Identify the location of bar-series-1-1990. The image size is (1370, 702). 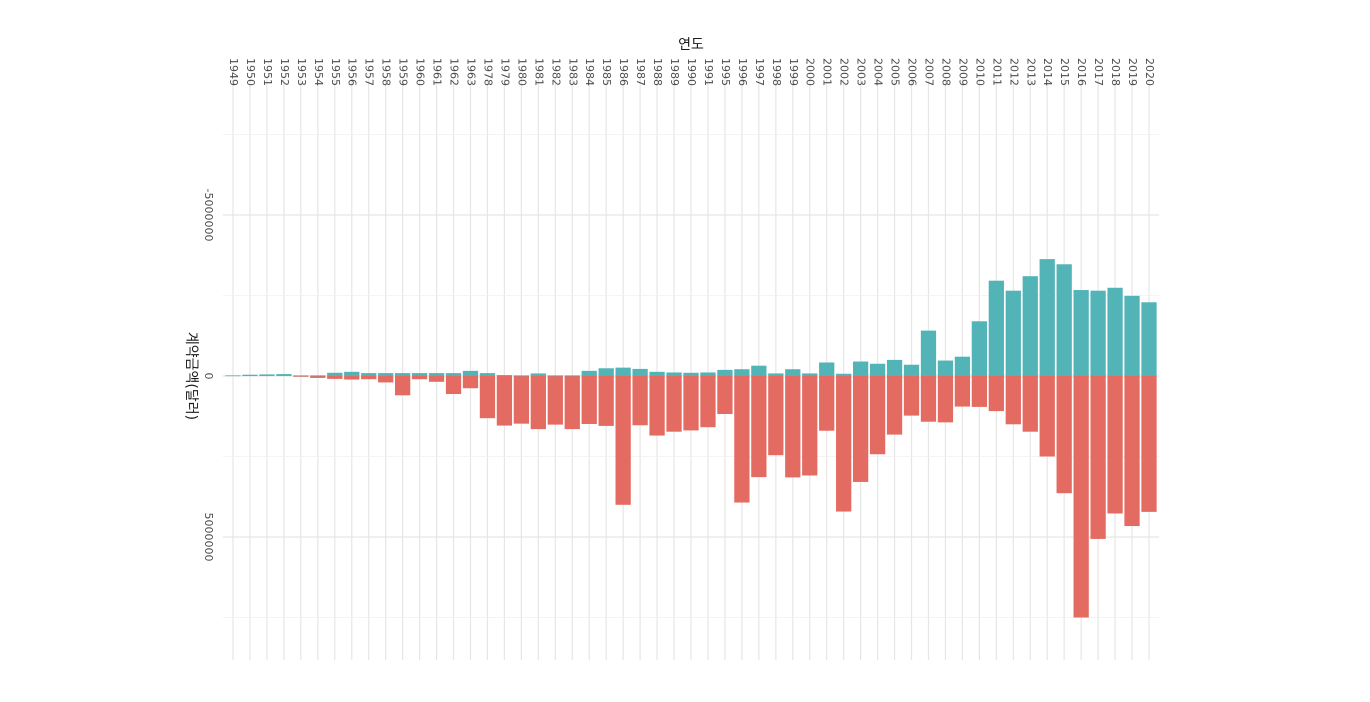
(691, 403).